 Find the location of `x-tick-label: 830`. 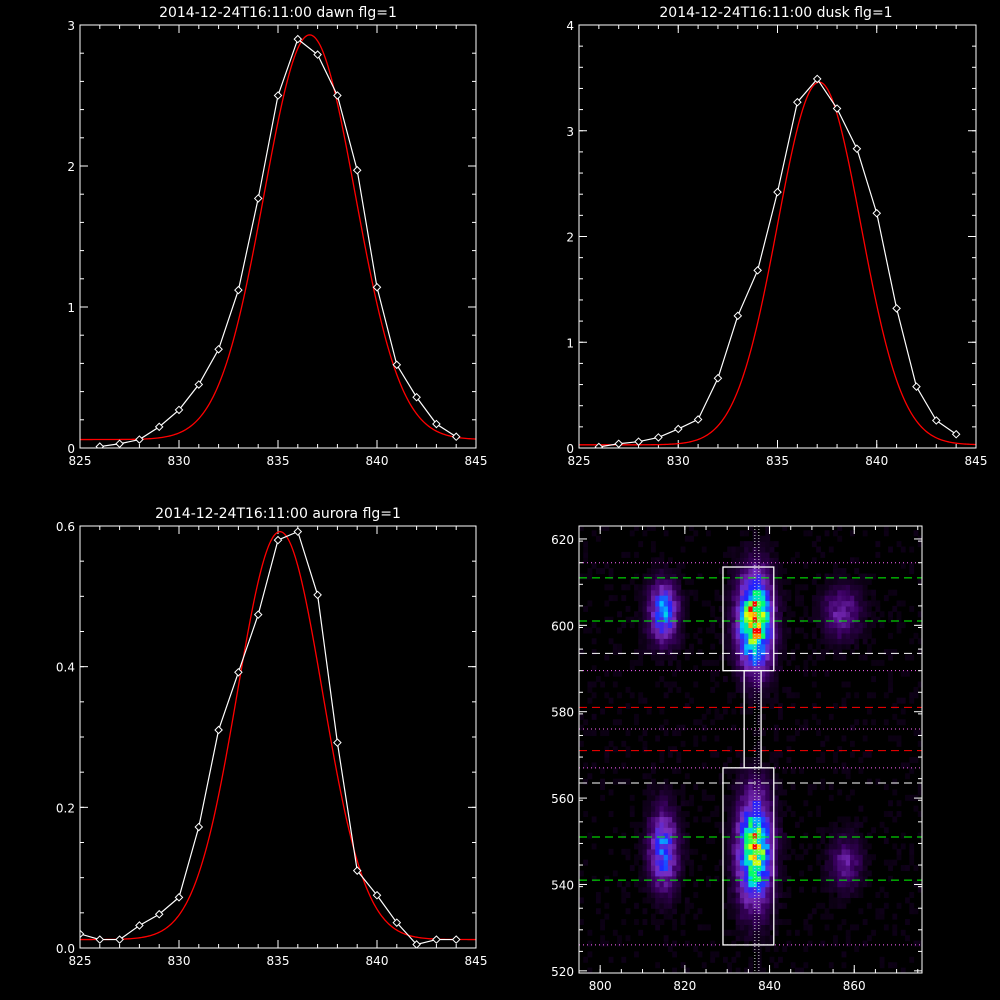

x-tick-label: 830 is located at coordinates (179, 961).